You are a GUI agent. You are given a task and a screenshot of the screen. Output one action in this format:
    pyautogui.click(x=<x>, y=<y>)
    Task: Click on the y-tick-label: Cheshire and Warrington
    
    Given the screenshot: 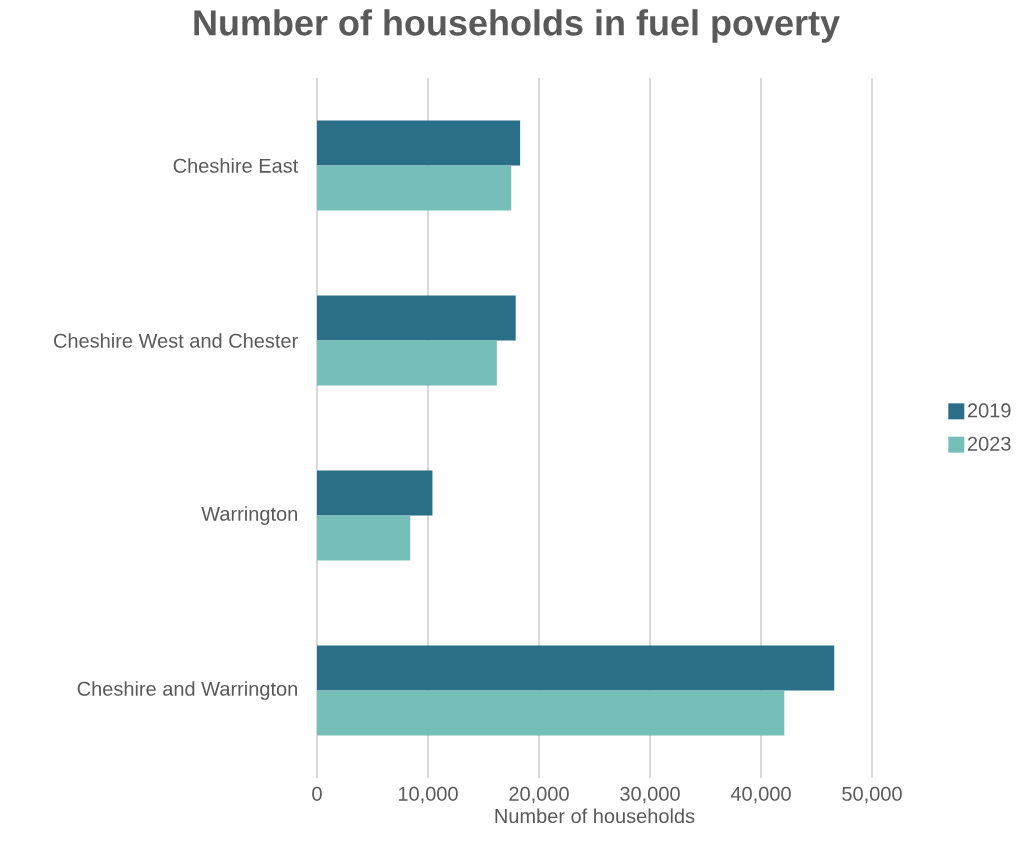 What is the action you would take?
    pyautogui.click(x=187, y=690)
    